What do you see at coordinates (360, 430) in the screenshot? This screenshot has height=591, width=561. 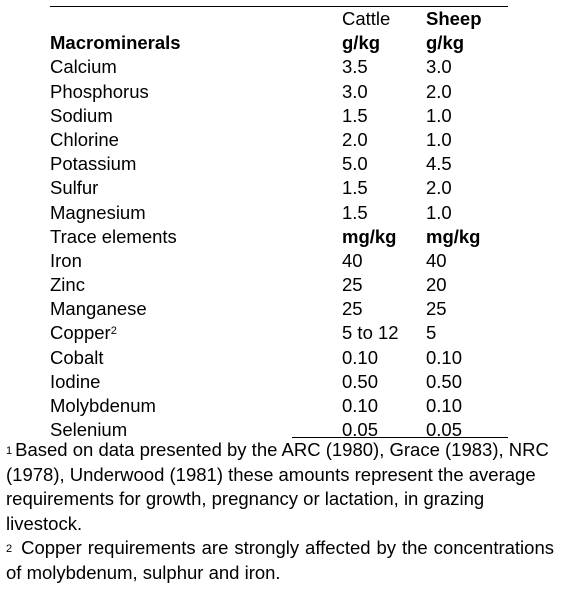 I see `cattle-value: 0.05` at bounding box center [360, 430].